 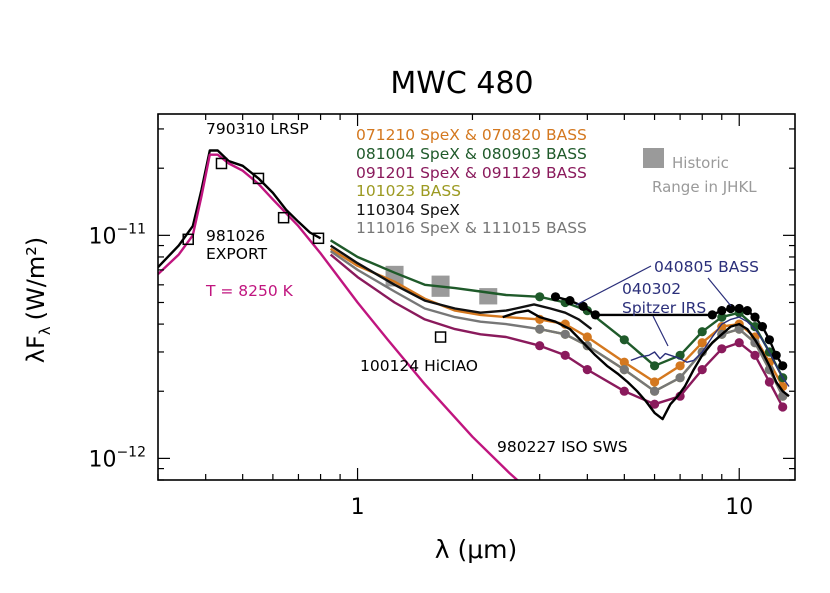 I want to click on bass-leader-left, so click(x=613, y=285).